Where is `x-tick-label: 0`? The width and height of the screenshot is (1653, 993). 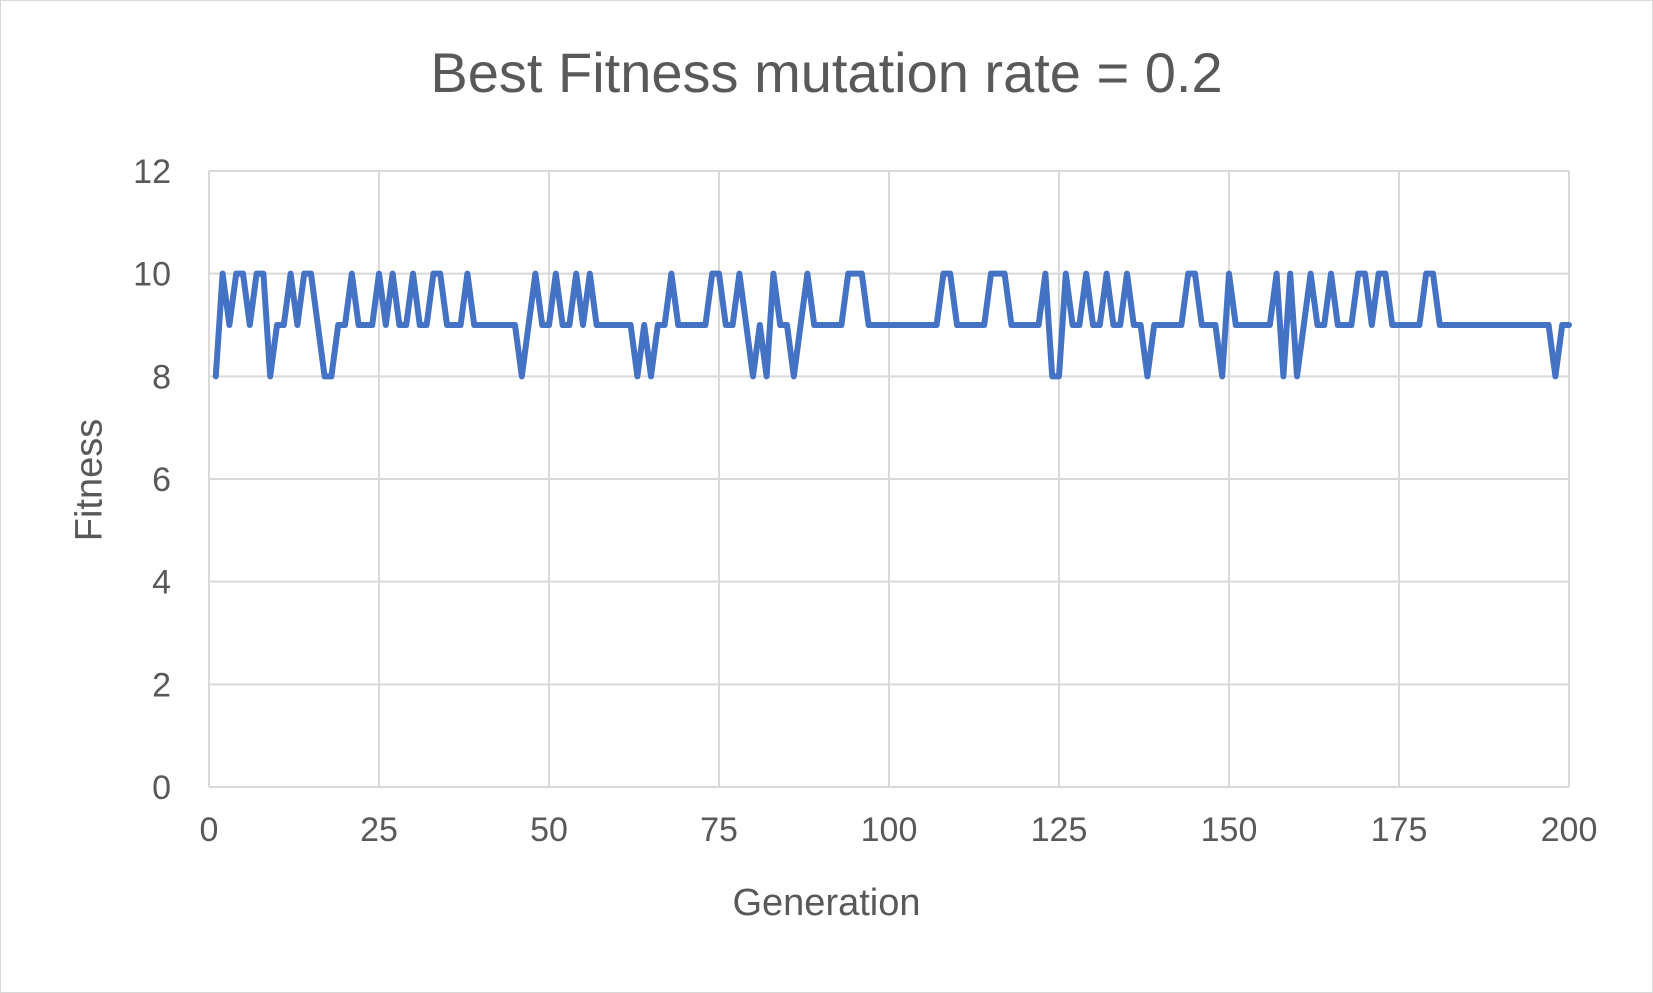
x-tick-label: 0 is located at coordinates (209, 830).